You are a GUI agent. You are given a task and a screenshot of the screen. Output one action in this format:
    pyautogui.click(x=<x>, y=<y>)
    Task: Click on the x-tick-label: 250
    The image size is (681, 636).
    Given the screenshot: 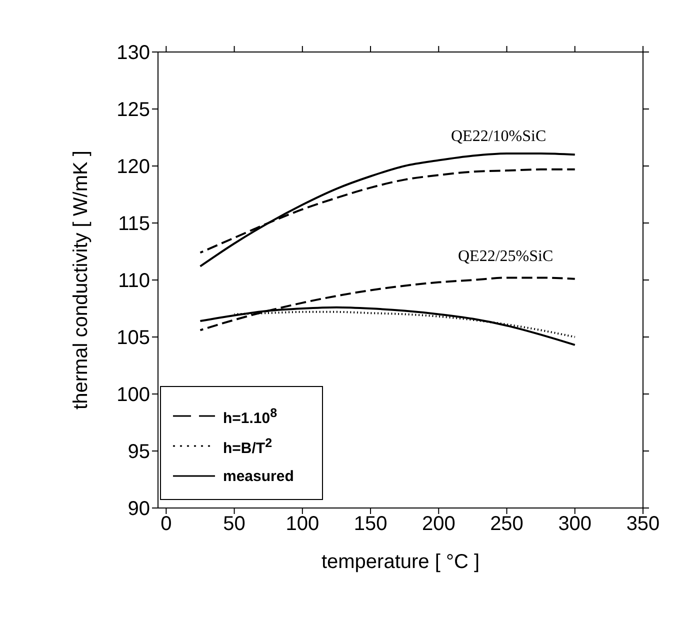 What is the action you would take?
    pyautogui.click(x=507, y=524)
    